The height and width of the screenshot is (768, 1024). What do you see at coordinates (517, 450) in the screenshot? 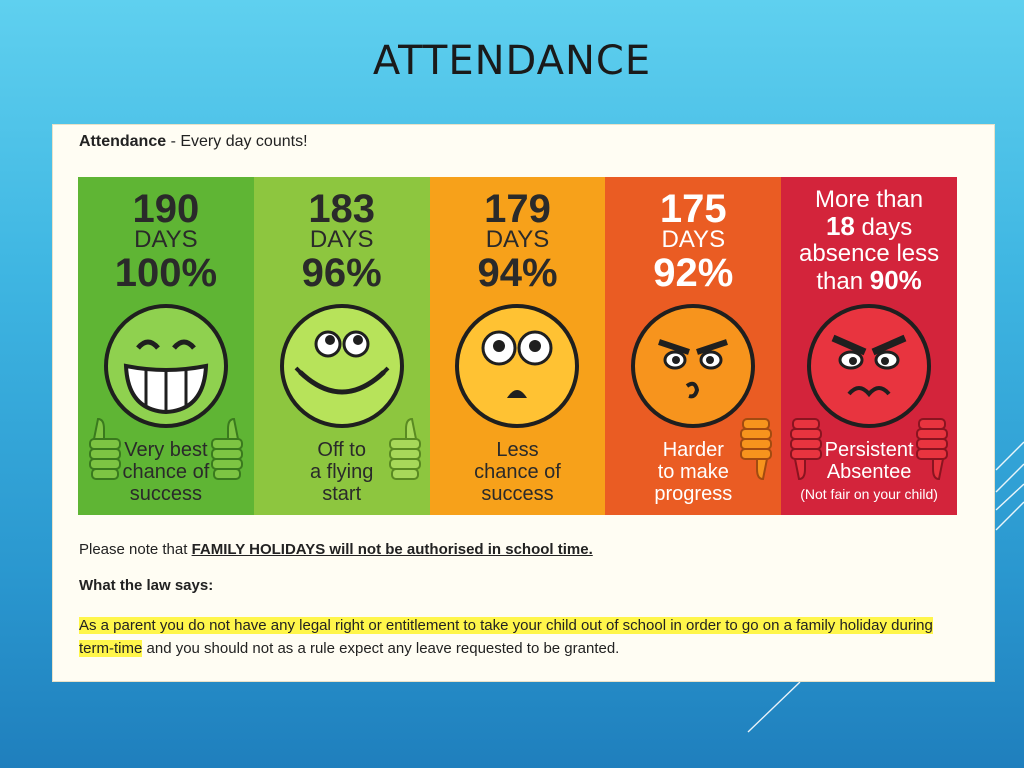
I see `caption-line: Less` at bounding box center [517, 450].